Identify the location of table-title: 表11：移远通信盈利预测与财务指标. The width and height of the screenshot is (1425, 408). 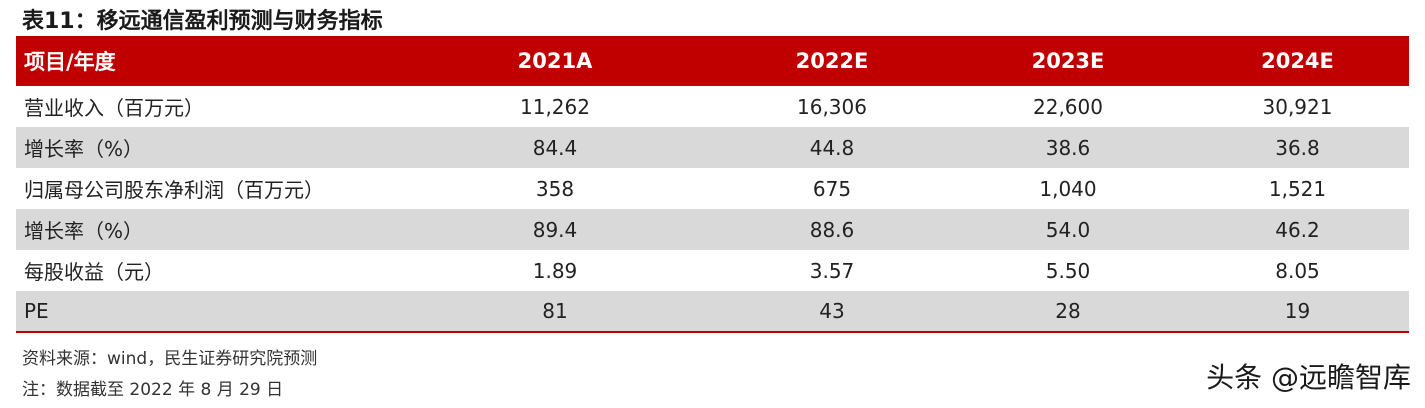
(202, 21).